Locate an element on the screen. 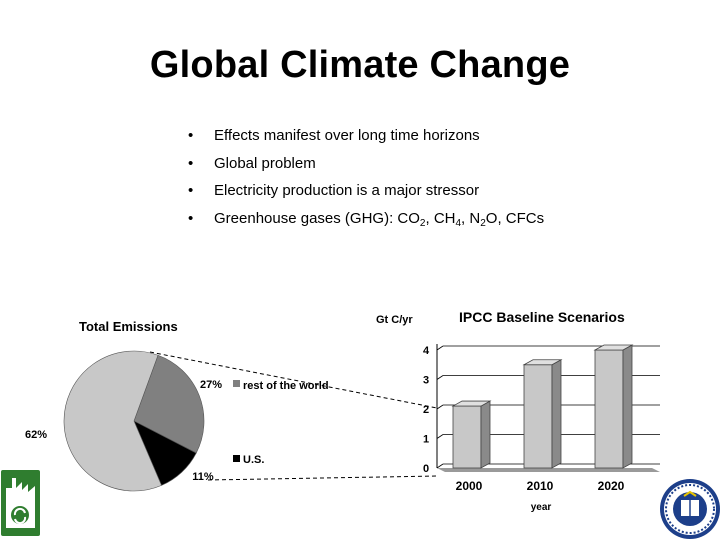 This screenshot has width=720, height=540. legend-label-us: U.S. is located at coordinates (253, 460).